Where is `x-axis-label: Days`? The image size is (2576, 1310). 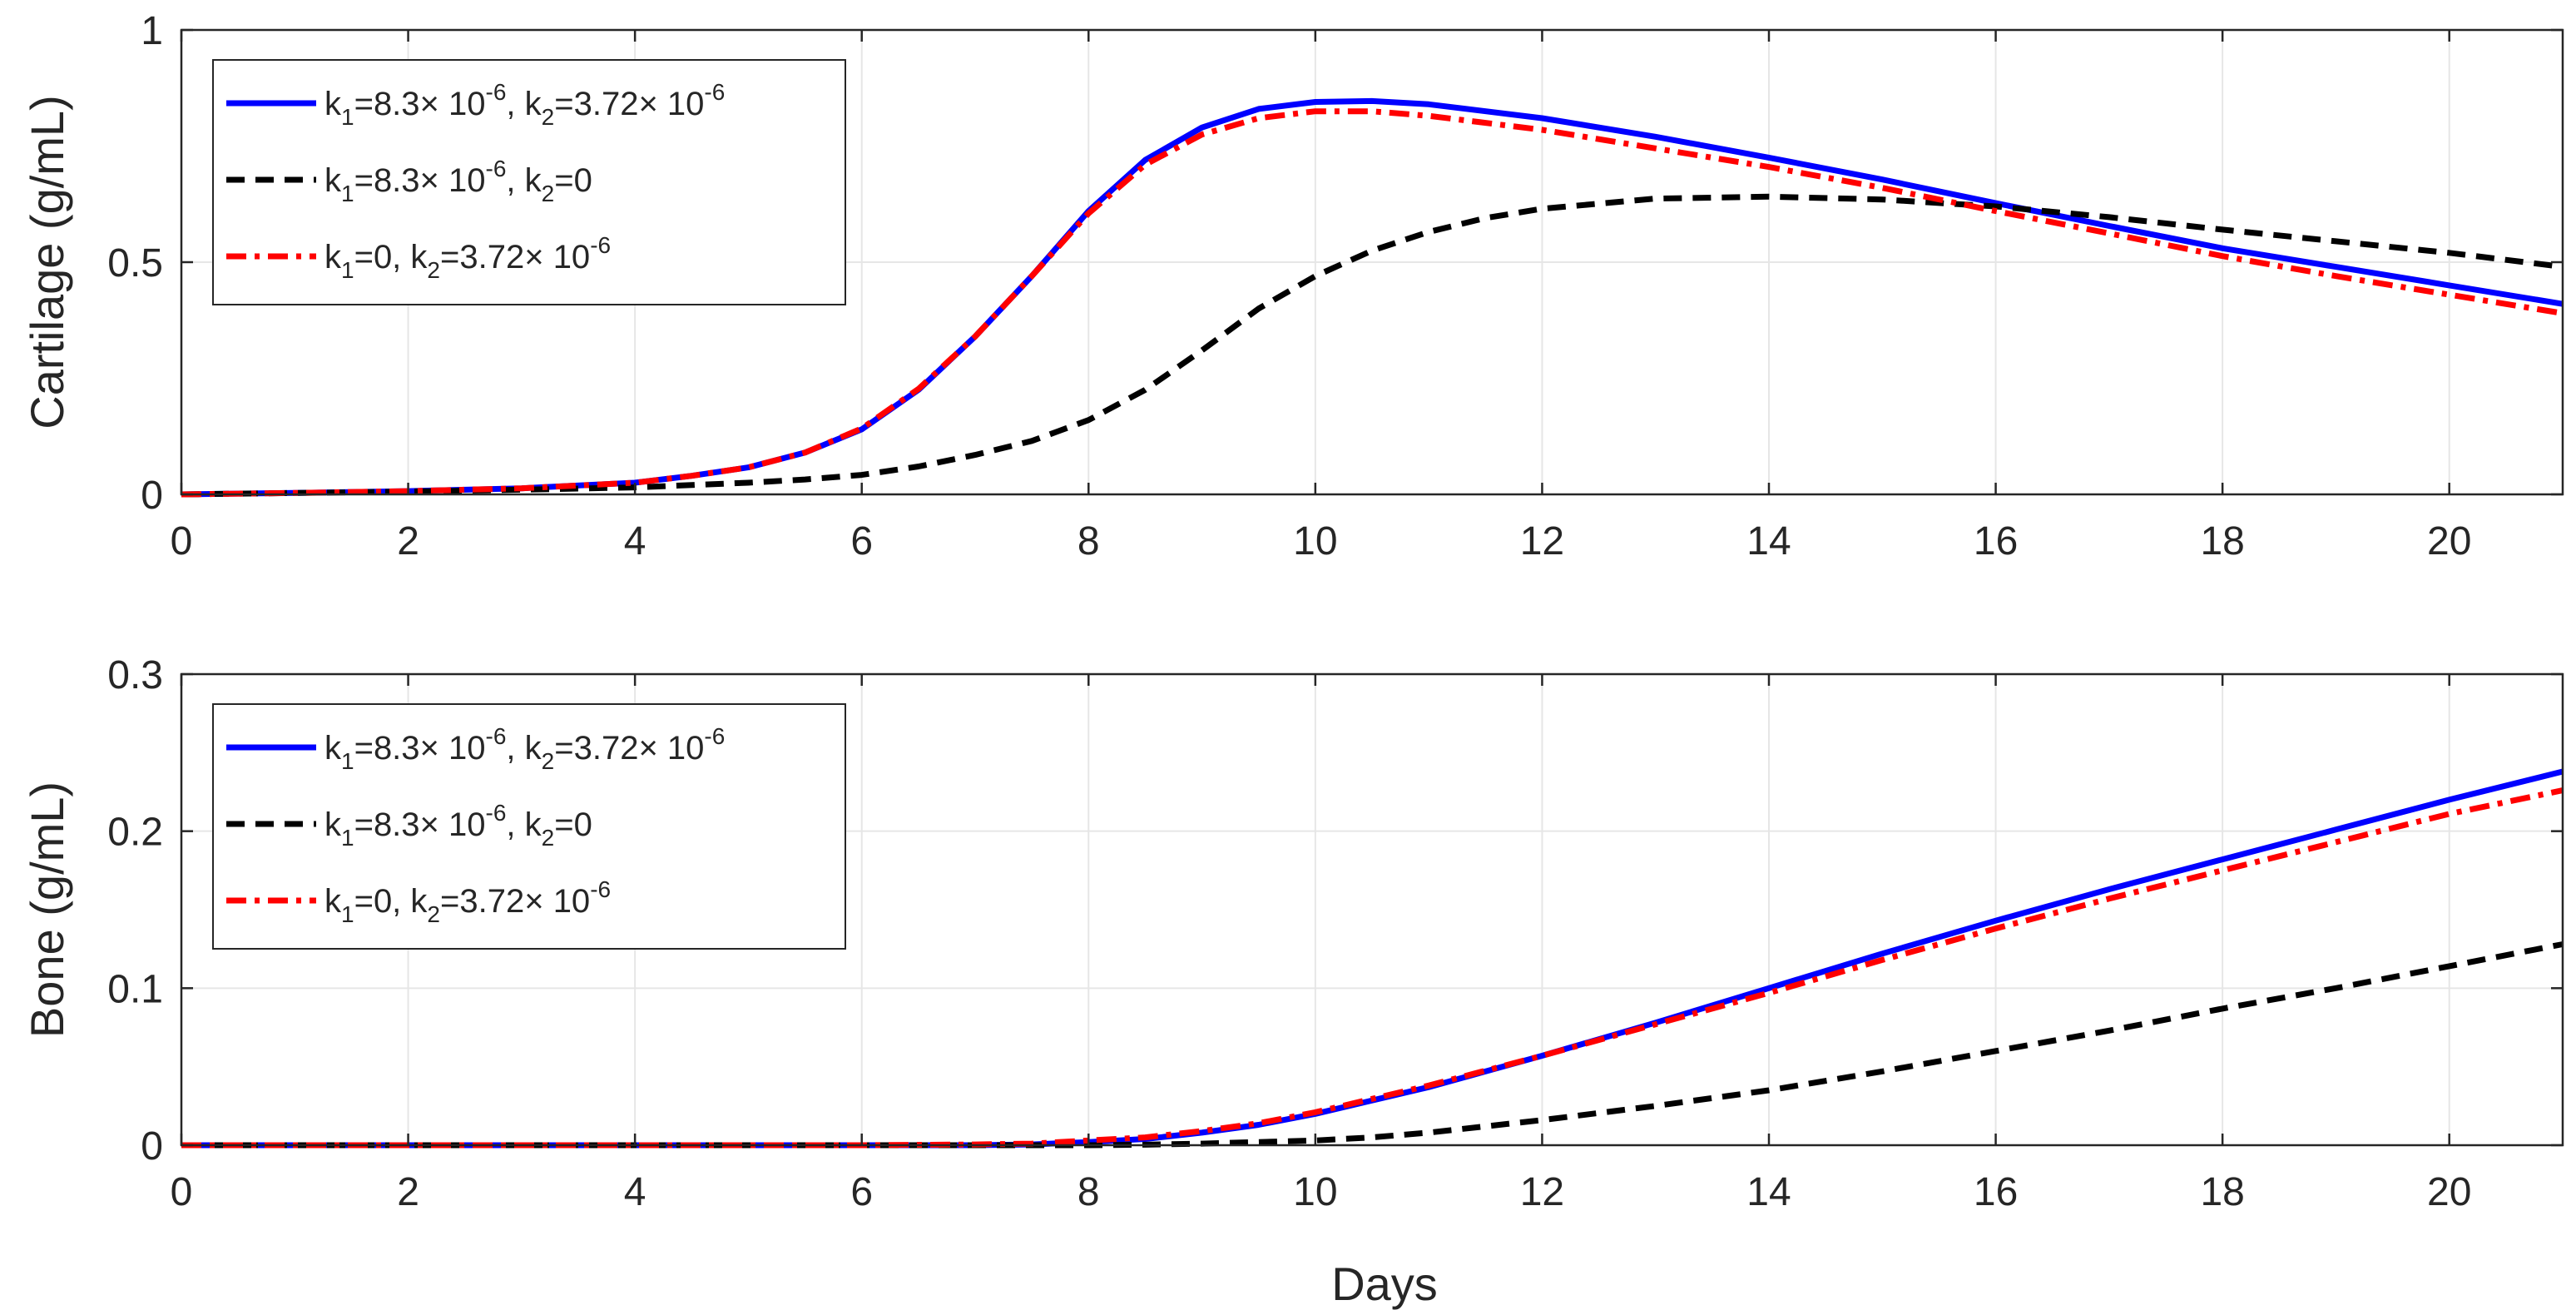
x-axis-label: Days is located at coordinates (1384, 1284).